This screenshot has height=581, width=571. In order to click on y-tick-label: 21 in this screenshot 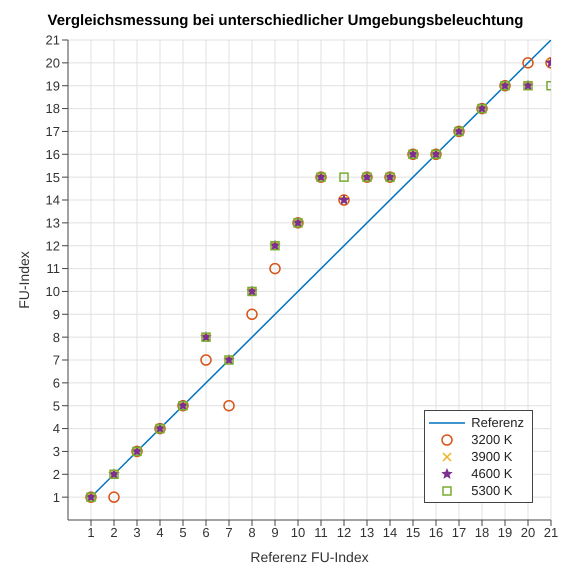, I will do `click(53, 40)`.